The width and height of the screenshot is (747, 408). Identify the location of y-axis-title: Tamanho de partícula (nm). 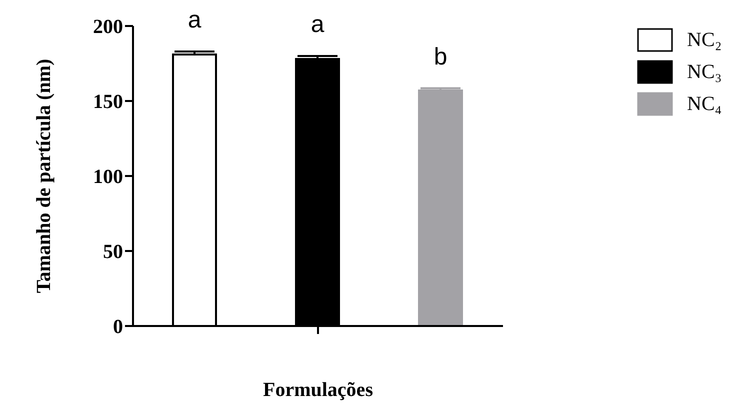
(44, 176).